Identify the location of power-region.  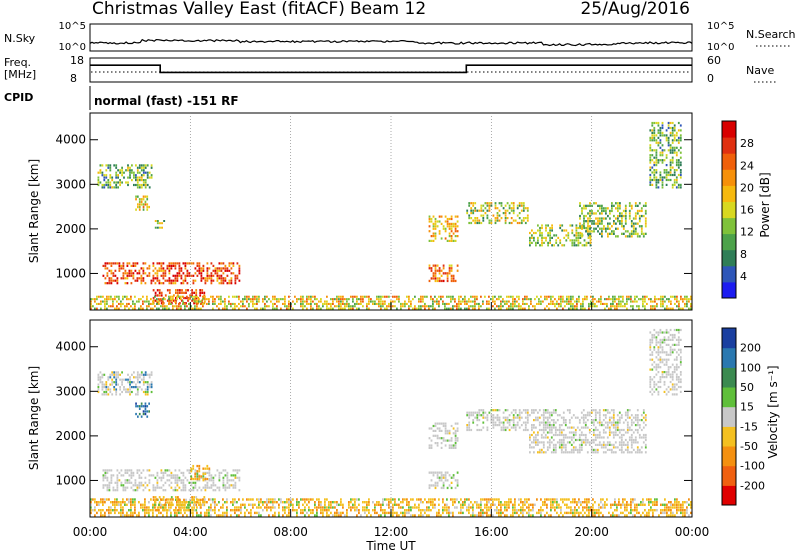
(497, 213).